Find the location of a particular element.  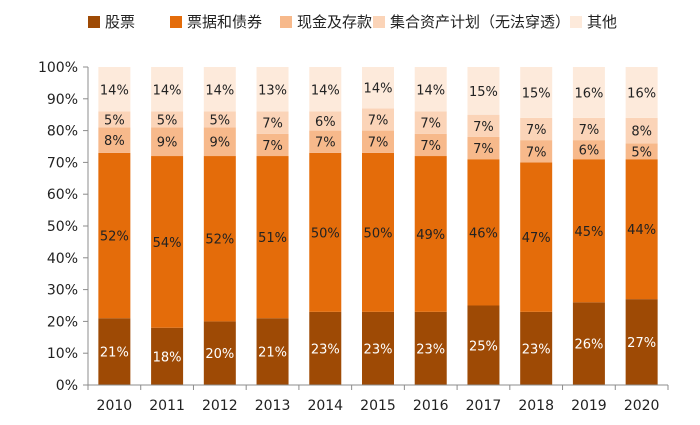

y-tick-label: 50% is located at coordinates (62, 227).